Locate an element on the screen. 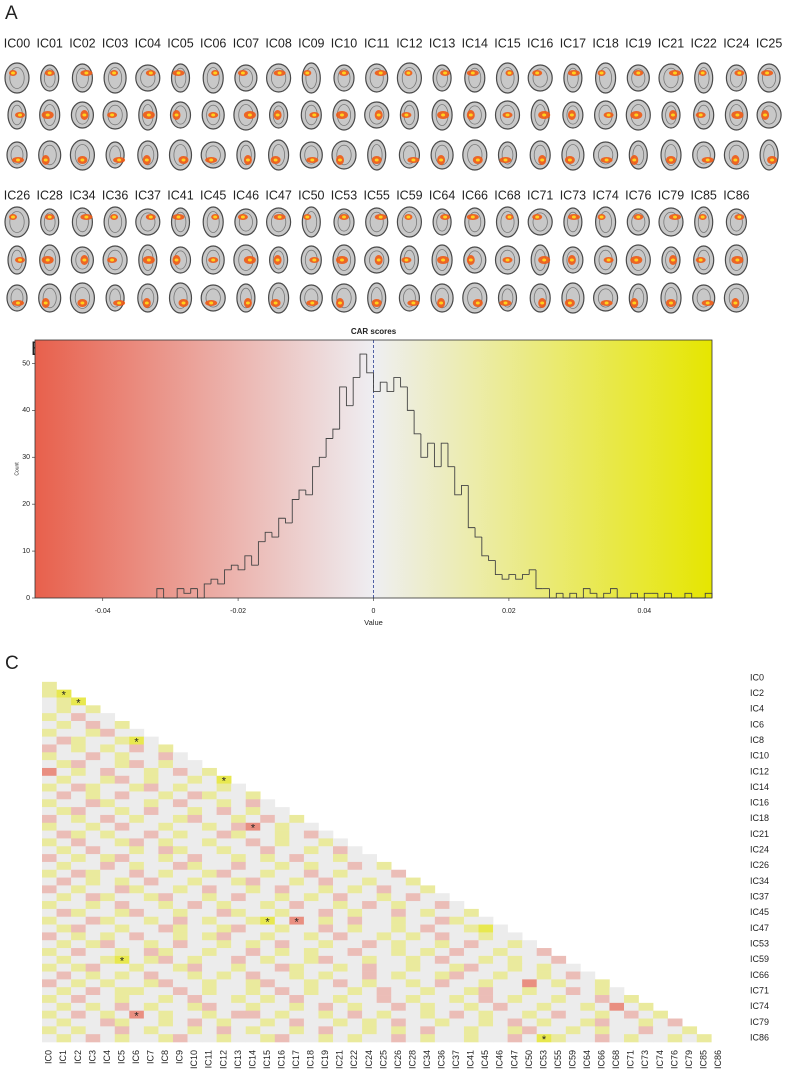 The width and height of the screenshot is (787, 1074). component-label: IC64 is located at coordinates (442, 195).